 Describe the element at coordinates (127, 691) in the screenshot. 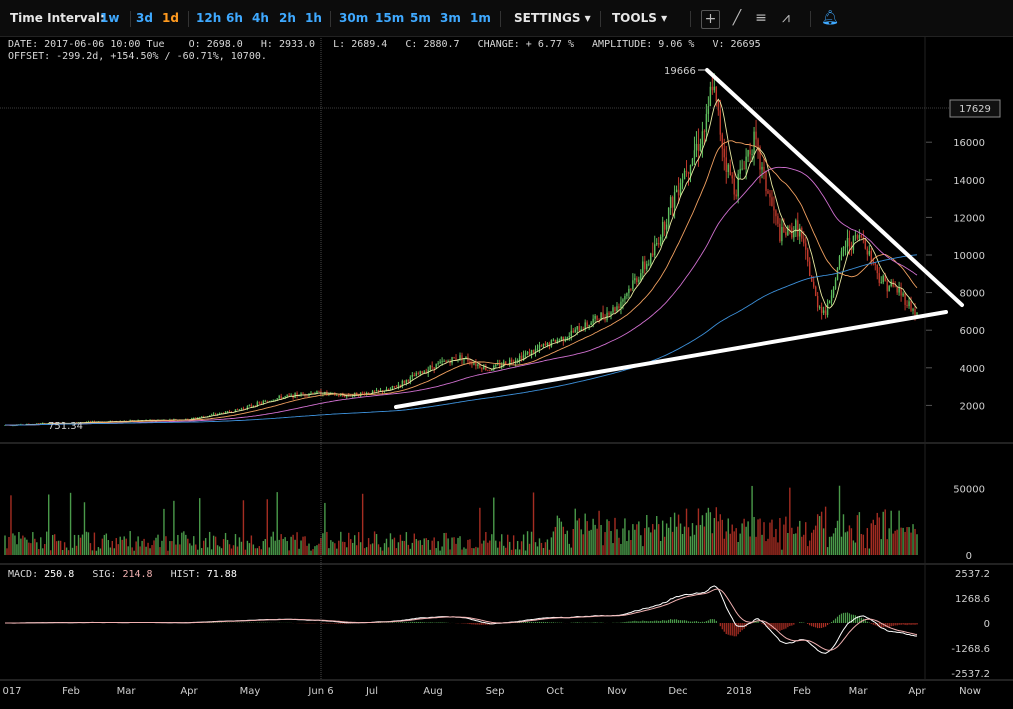

I see `time-tick-label: Mar` at that location.